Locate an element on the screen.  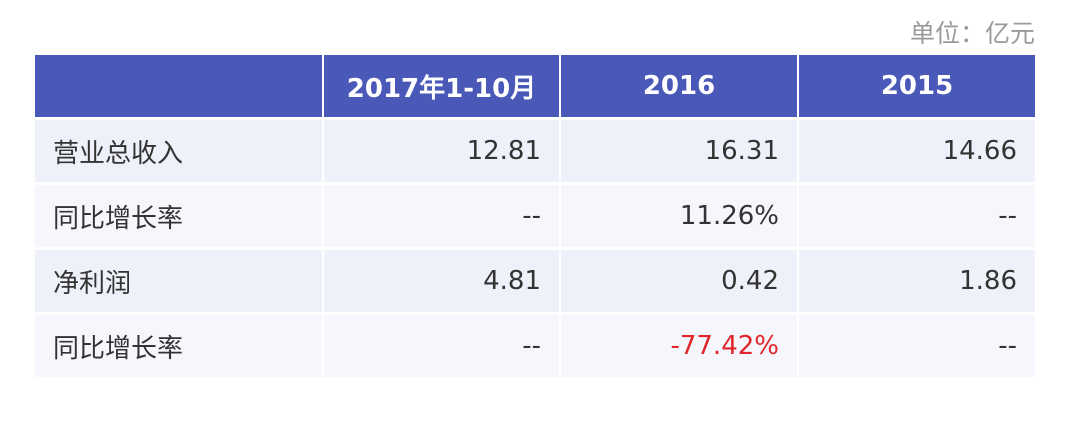
cell: 12.81 is located at coordinates (441, 151).